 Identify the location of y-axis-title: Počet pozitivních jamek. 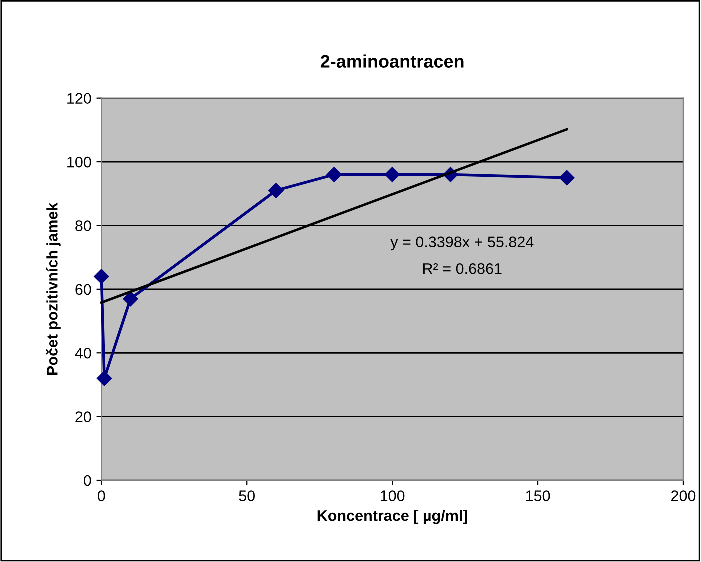
(53, 288).